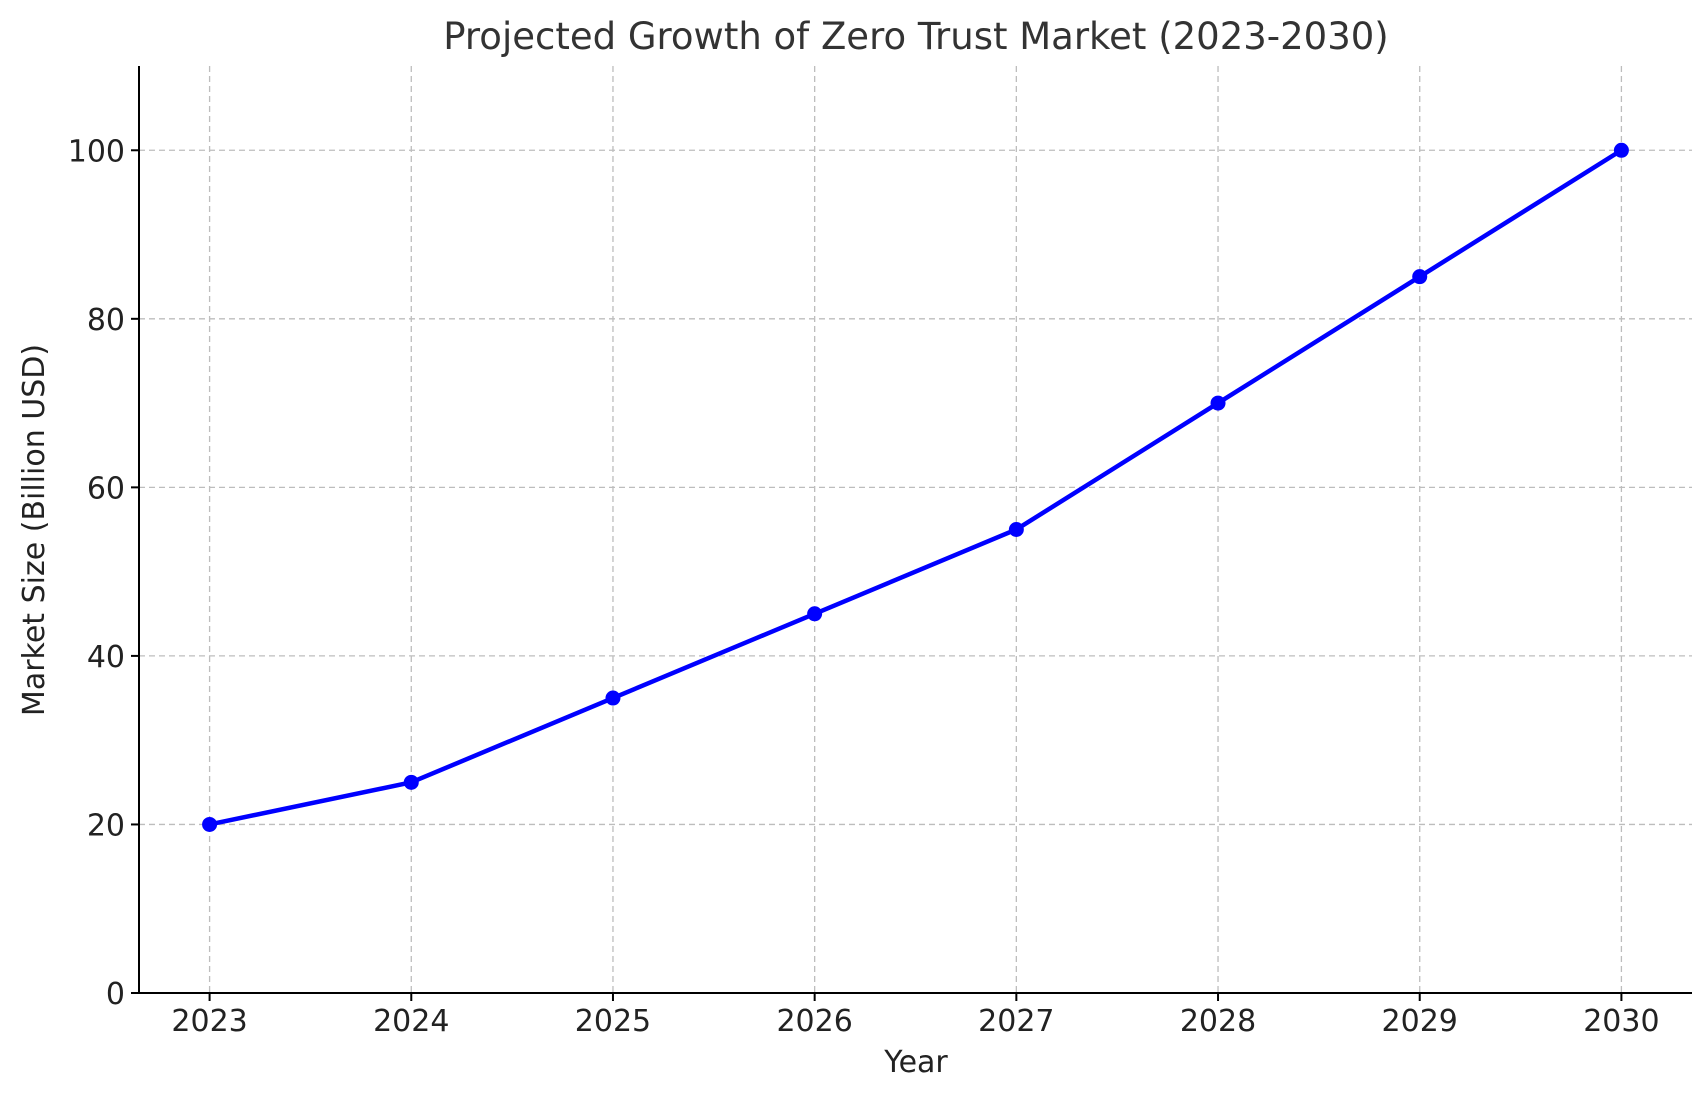  What do you see at coordinates (613, 1021) in the screenshot?
I see `x-tick-label: 2025` at bounding box center [613, 1021].